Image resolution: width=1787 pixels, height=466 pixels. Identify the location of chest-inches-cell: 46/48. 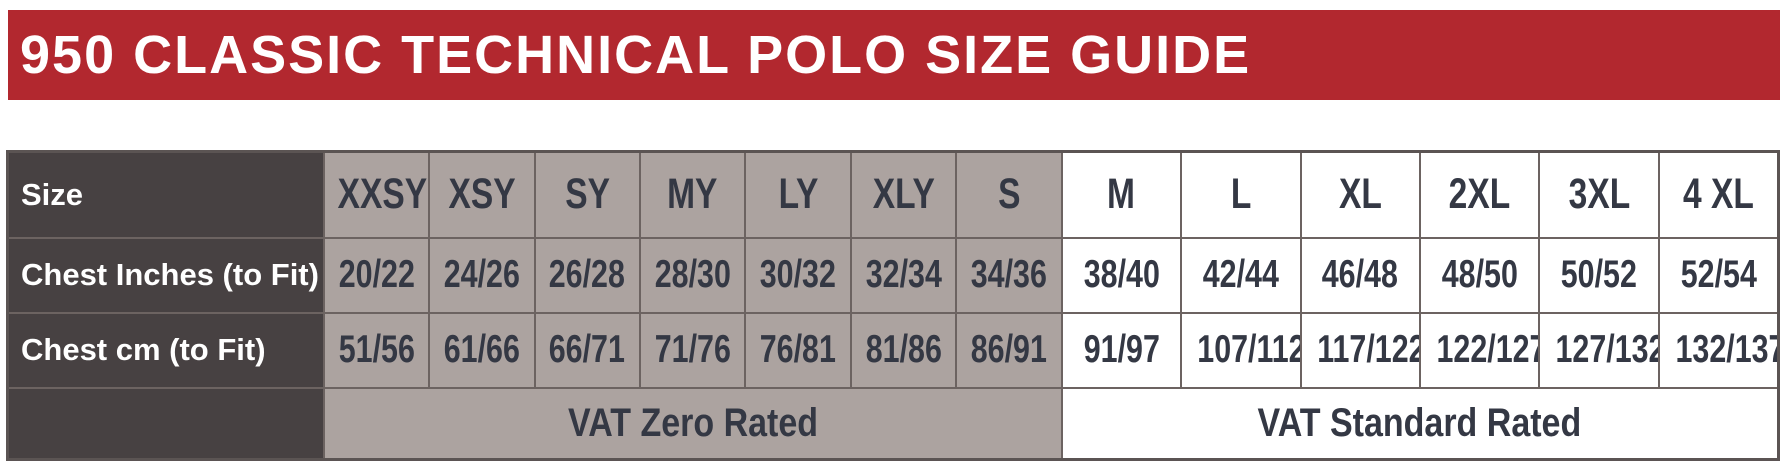
(1360, 275).